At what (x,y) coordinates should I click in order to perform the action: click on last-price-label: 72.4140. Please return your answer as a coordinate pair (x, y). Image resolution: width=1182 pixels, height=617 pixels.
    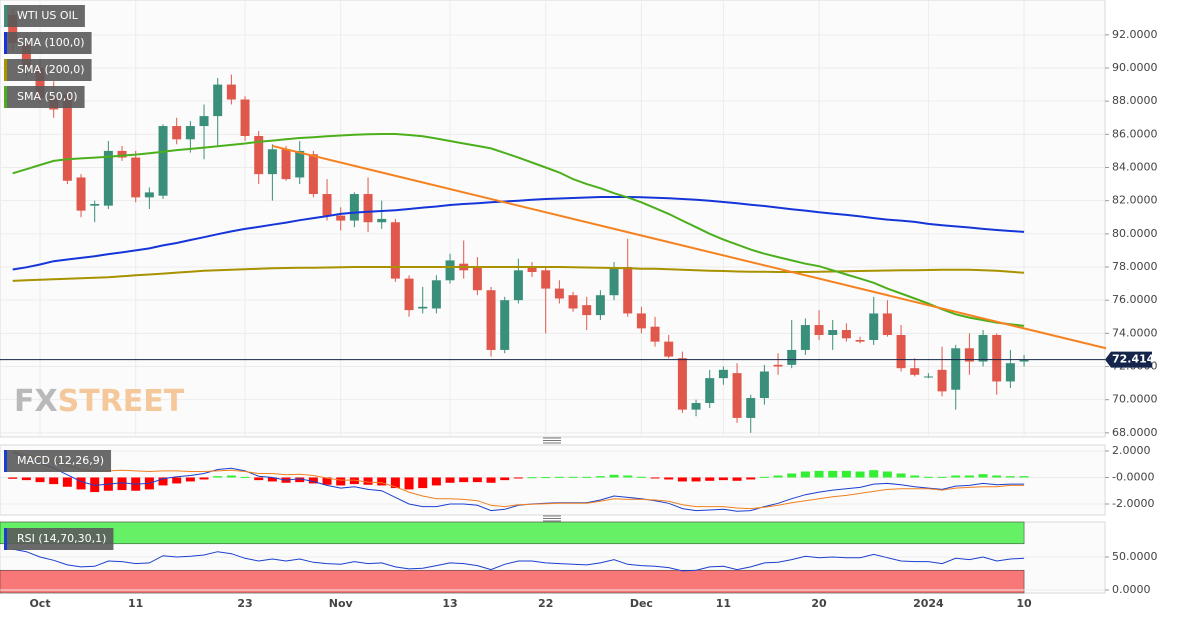
    Looking at the image, I should click on (1137, 359).